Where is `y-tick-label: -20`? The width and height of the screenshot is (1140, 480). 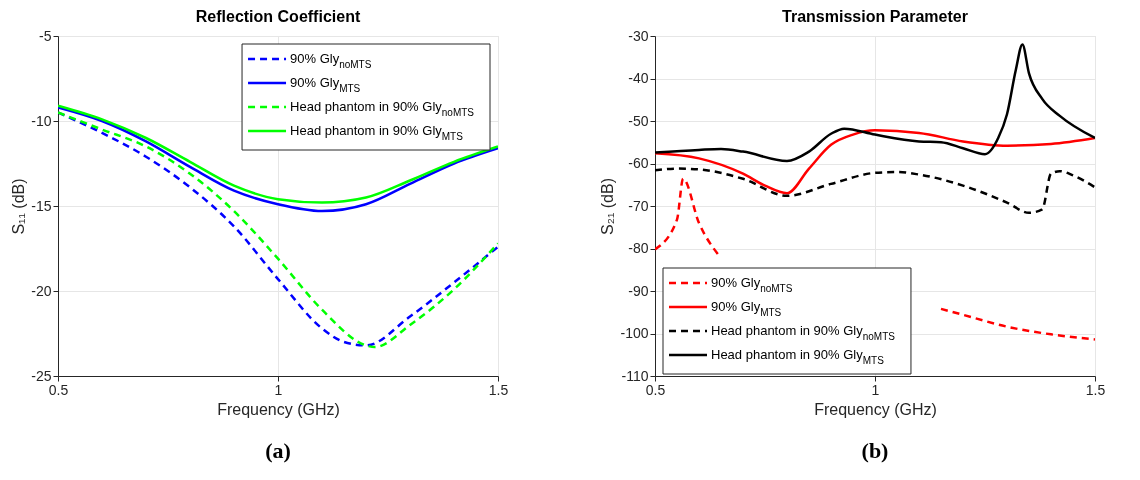
y-tick-label: -20 is located at coordinates (41, 290).